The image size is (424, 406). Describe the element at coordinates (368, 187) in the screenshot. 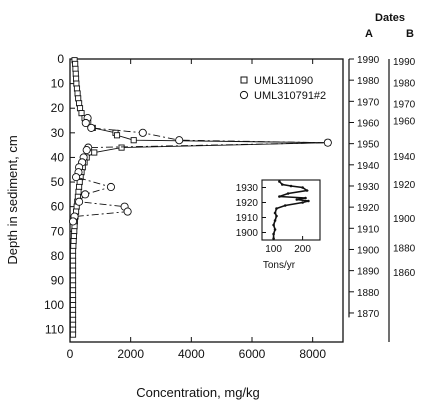

I see `date-scale-a-year: 1930` at that location.